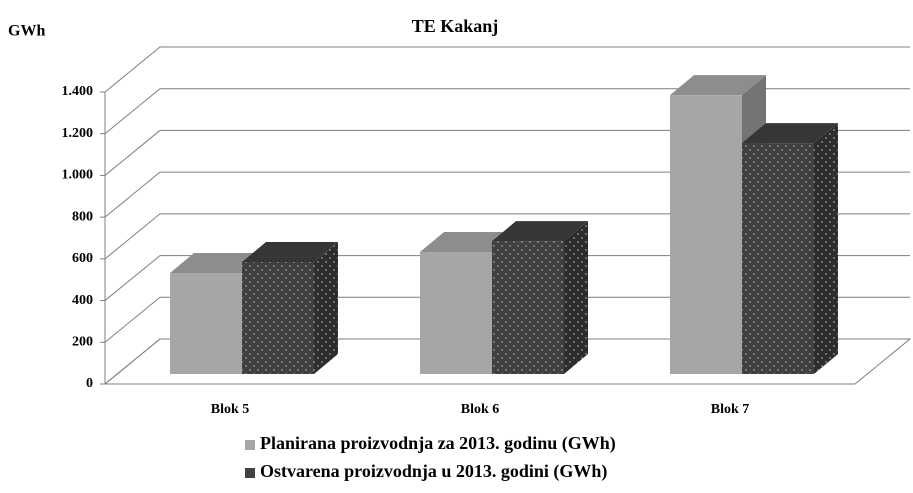 The width and height of the screenshot is (913, 493). Describe the element at coordinates (78, 175) in the screenshot. I see `y-tick-label: 1.000` at that location.